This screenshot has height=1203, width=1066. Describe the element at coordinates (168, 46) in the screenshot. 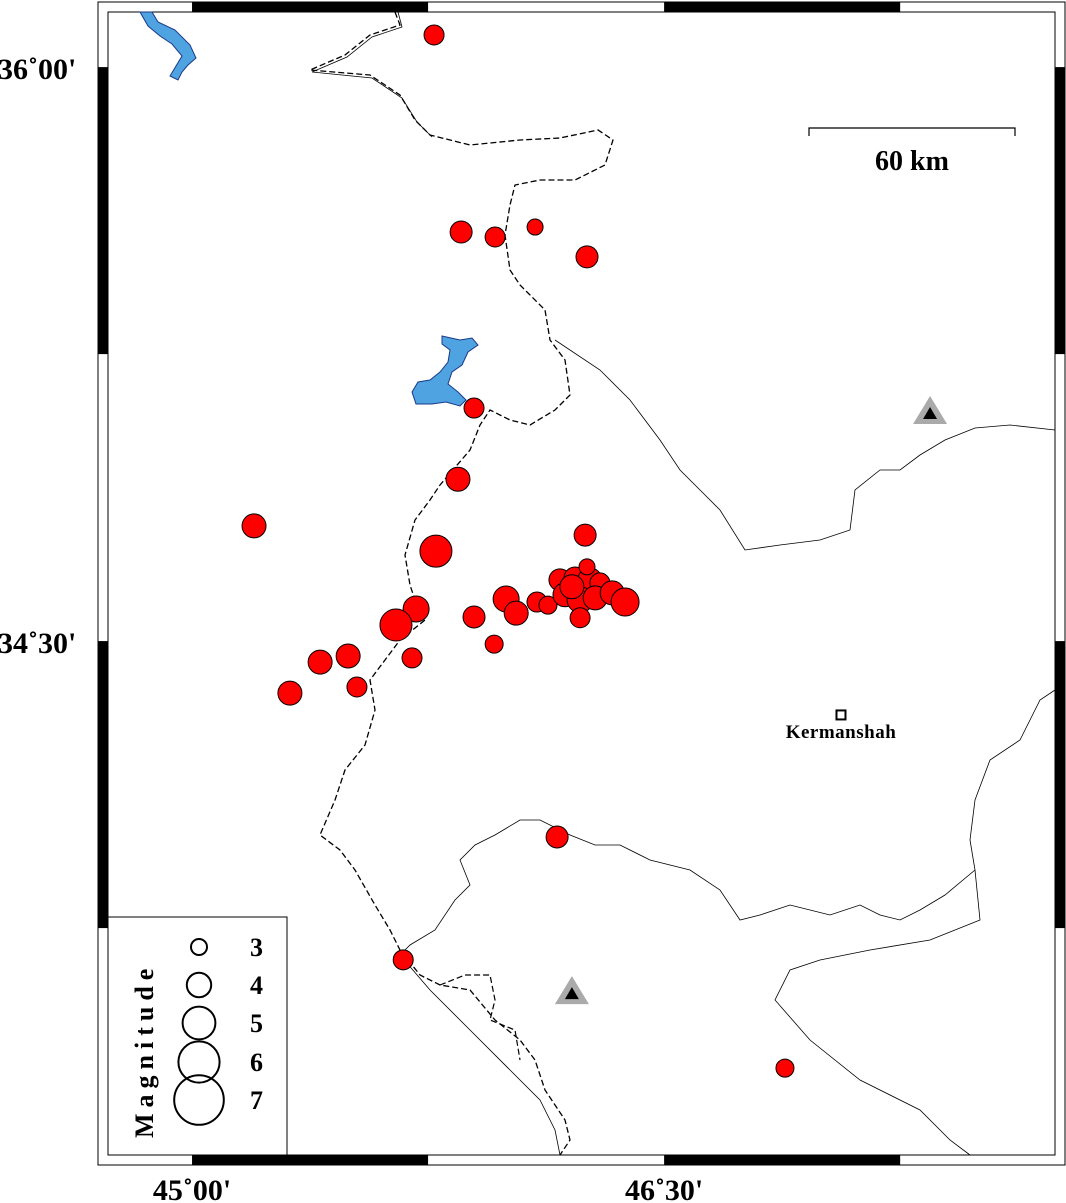

I see `lake-north` at that location.